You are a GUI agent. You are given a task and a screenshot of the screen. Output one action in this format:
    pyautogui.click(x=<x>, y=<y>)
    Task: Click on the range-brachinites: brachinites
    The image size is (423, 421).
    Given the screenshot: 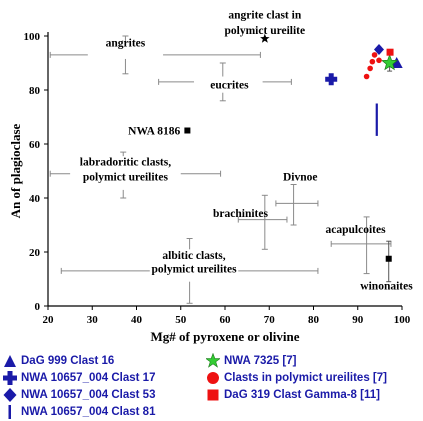 What is the action you would take?
    pyautogui.click(x=250, y=222)
    